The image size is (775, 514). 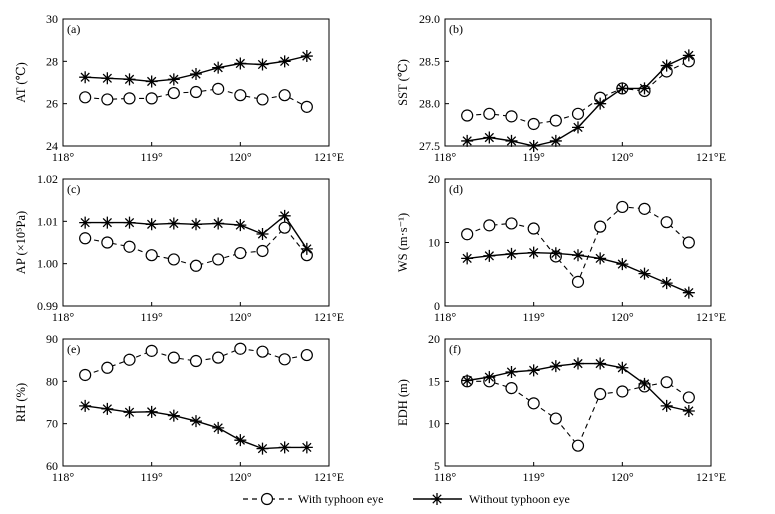 What do you see at coordinates (403, 402) in the screenshot?
I see `y-axis-label: EDH (m)` at bounding box center [403, 402].